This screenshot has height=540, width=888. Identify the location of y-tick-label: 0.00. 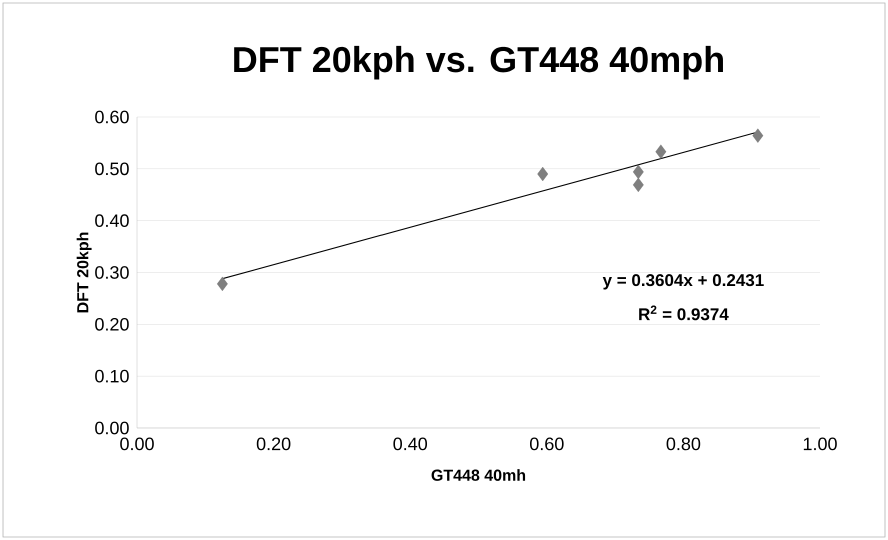
(112, 428).